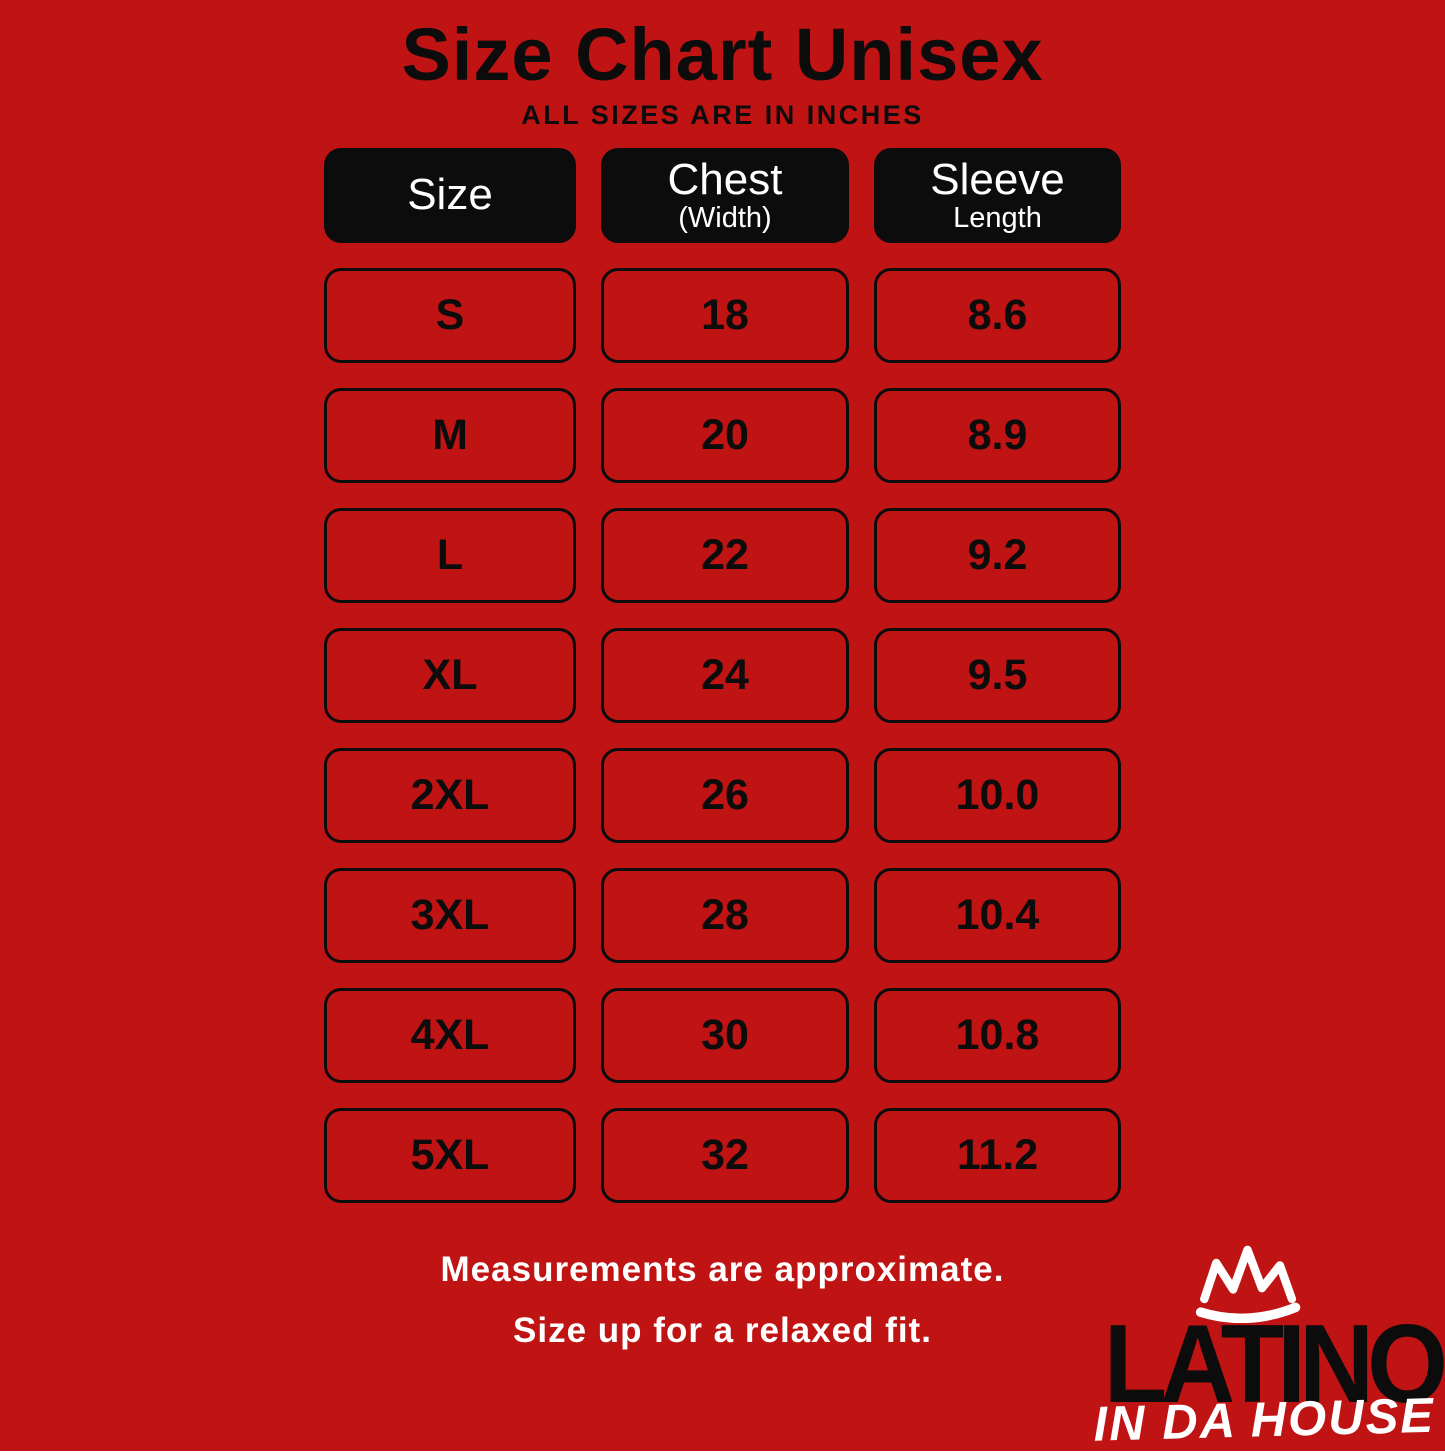 Image resolution: width=1445 pixels, height=1455 pixels. What do you see at coordinates (997, 180) in the screenshot?
I see `column-header-label: Sleeve` at bounding box center [997, 180].